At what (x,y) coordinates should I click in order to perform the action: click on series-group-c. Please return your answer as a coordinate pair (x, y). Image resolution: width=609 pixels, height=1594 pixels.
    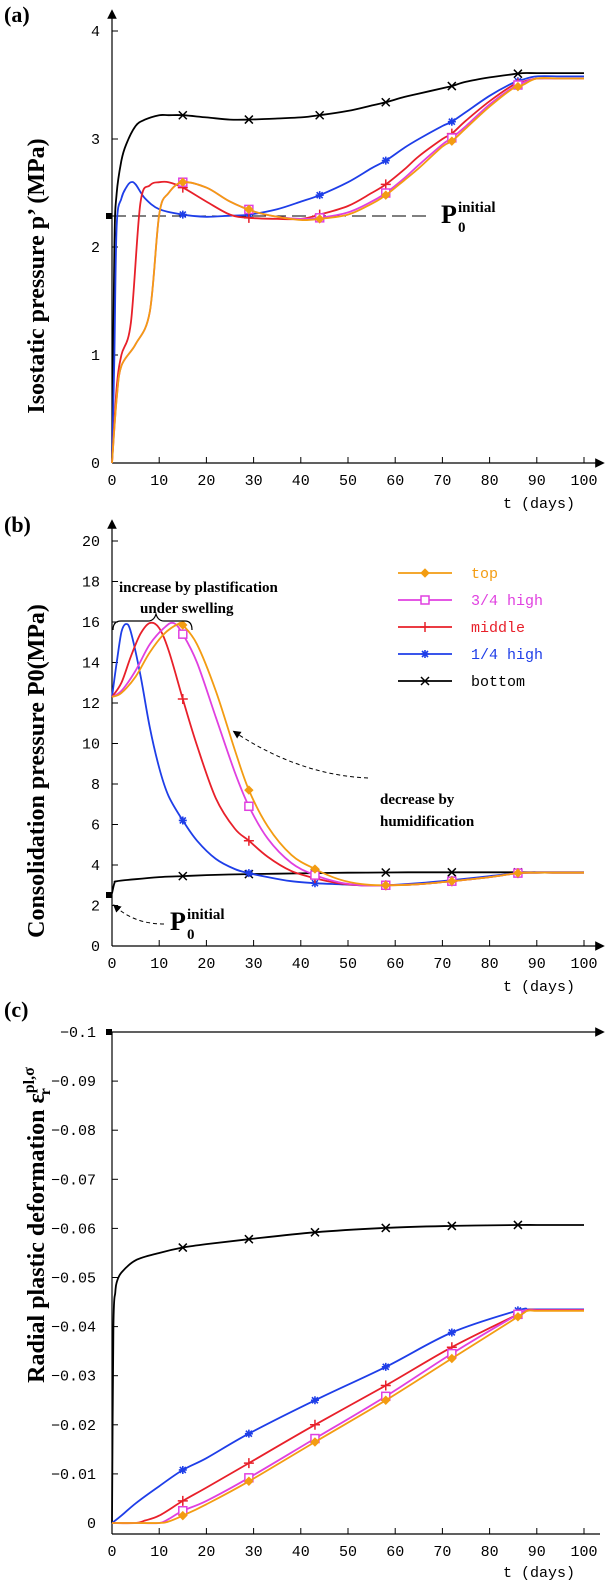
    Looking at the image, I should click on (347, 1372).